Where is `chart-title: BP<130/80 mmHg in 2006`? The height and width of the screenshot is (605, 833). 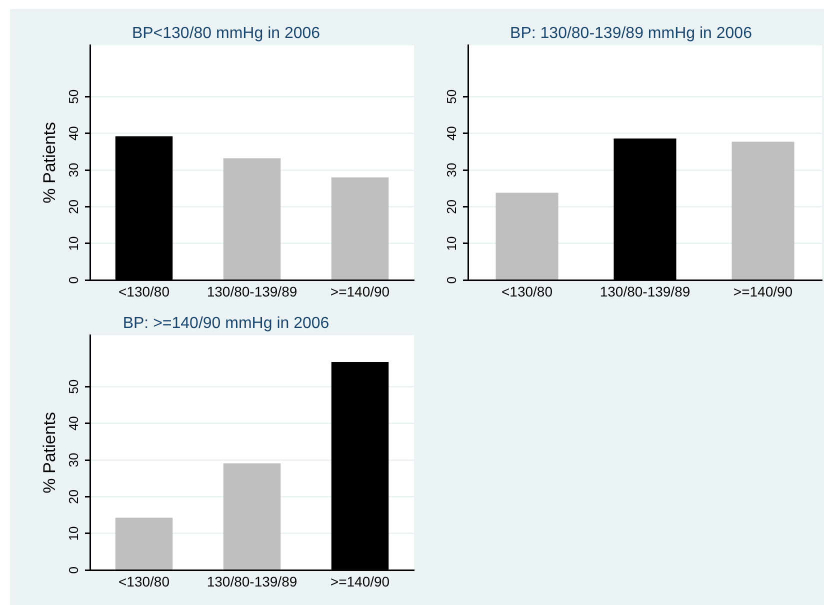 chart-title: BP<130/80 mmHg in 2006 is located at coordinates (226, 33).